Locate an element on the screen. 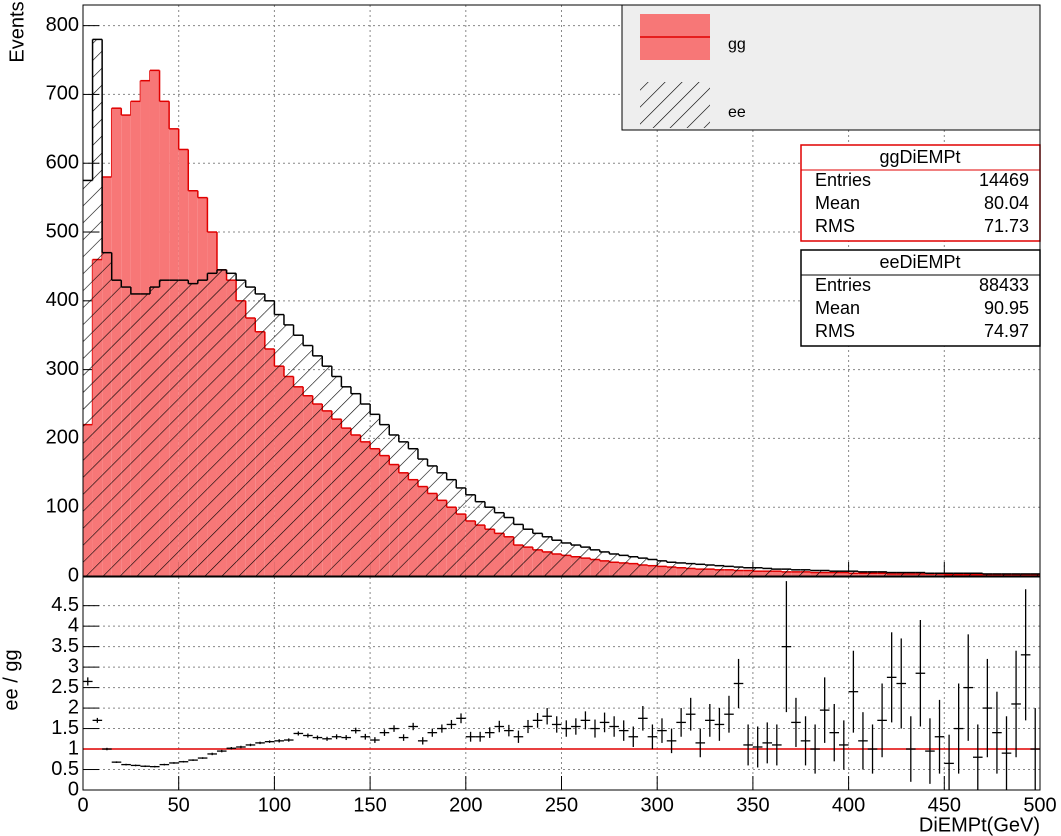 The width and height of the screenshot is (1061, 836). stats-box is located at coordinates (920, 298).